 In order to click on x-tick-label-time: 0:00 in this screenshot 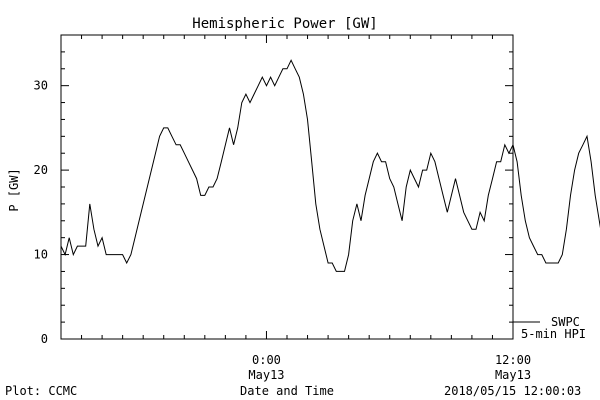, I will do `click(266, 360)`.